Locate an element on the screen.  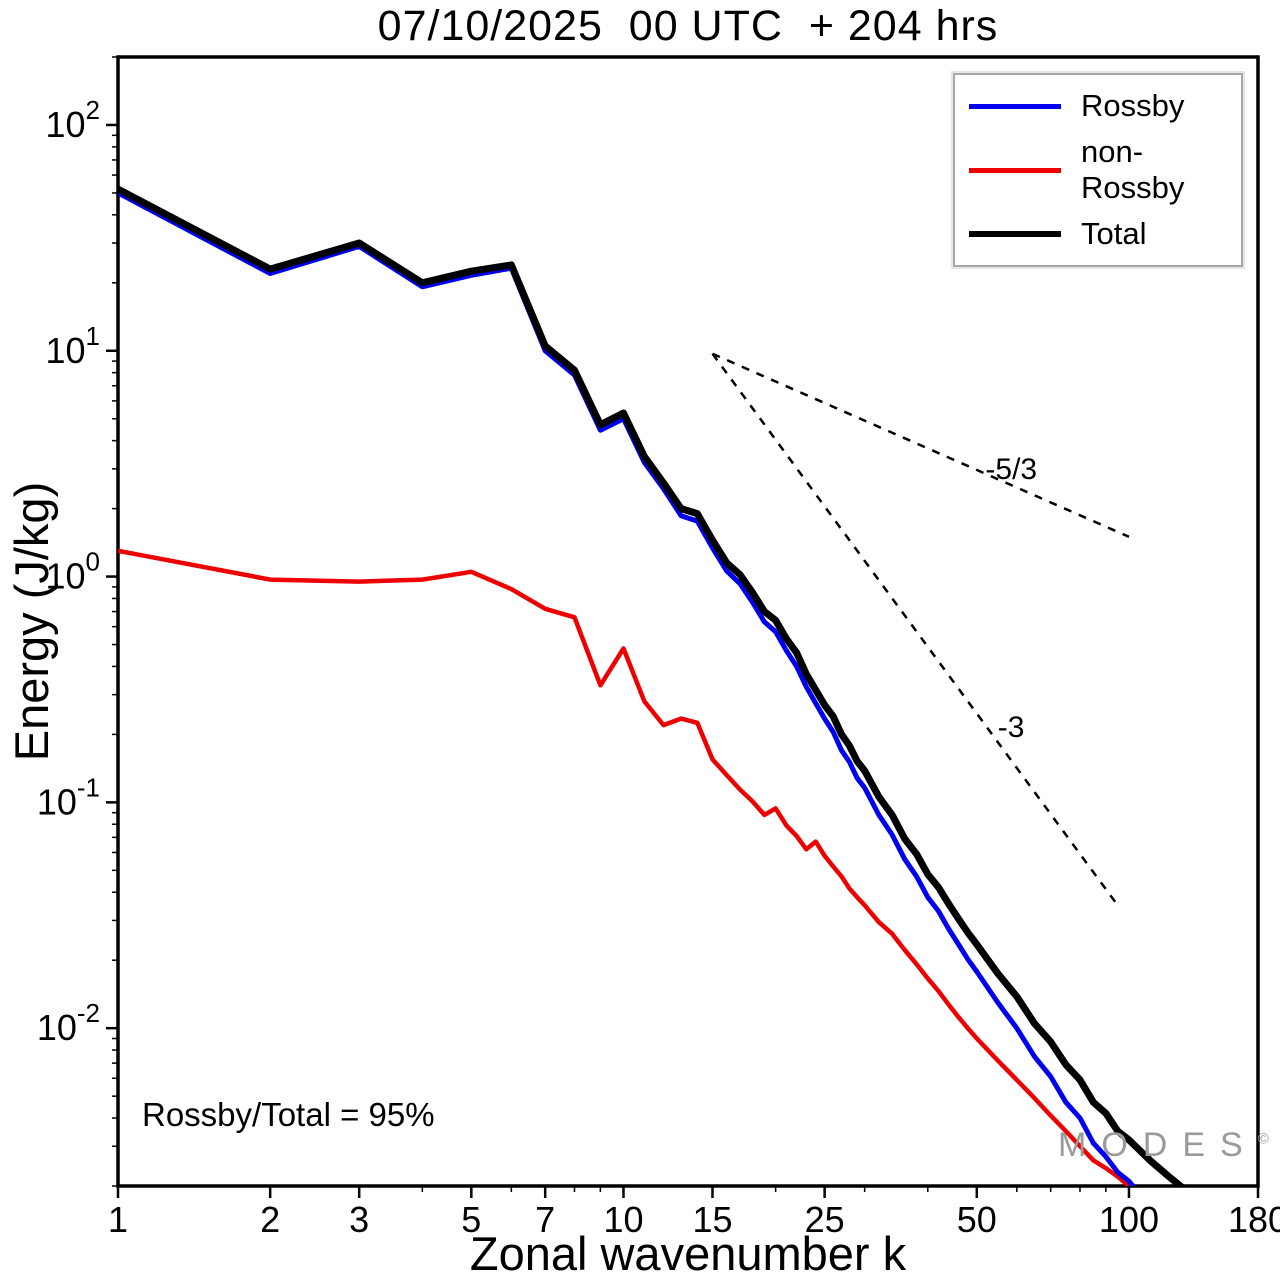
legend-item-non-rossby: non-Rossby is located at coordinates (1098, 170).